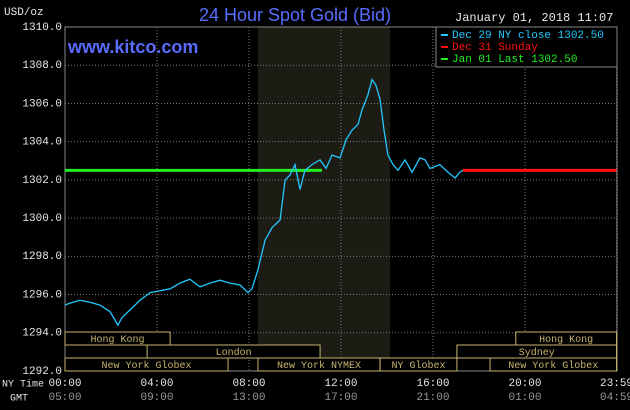 This screenshot has height=410, width=630. I want to click on y-tick-label: 1310.0, so click(42, 28).